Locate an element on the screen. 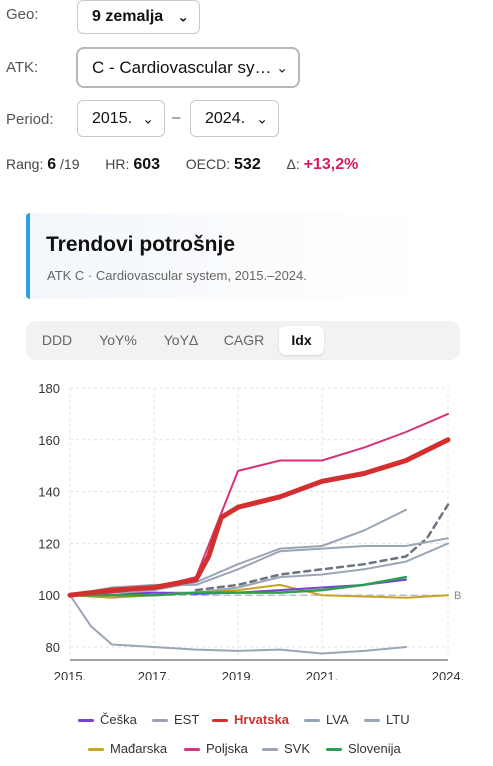  series-line-mađarska is located at coordinates (259, 591).